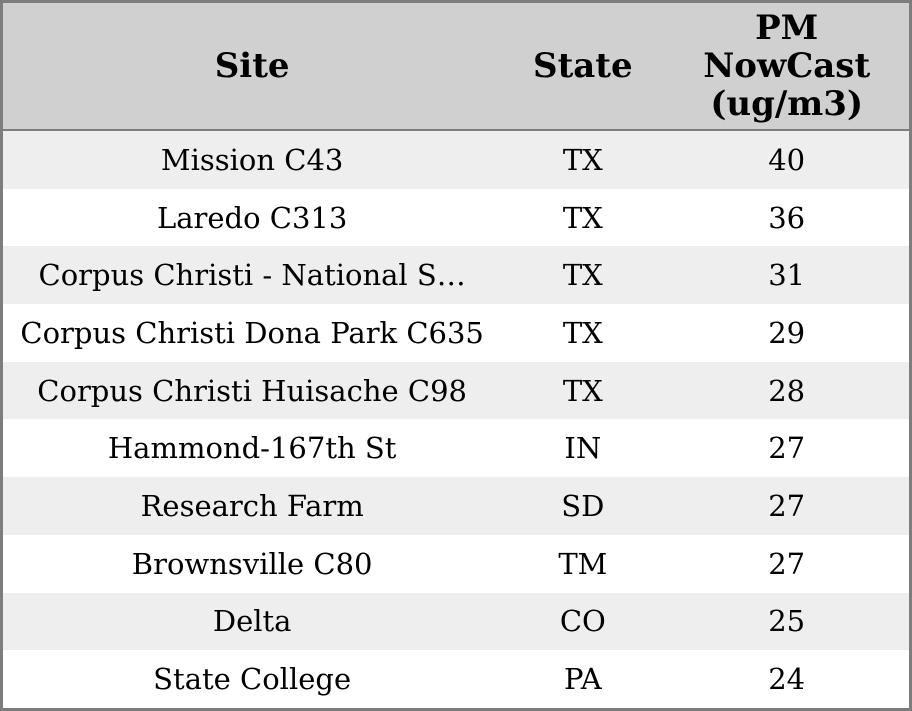 The image size is (912, 711). I want to click on table-row: Hammond-167th St IN 27, so click(456, 448).